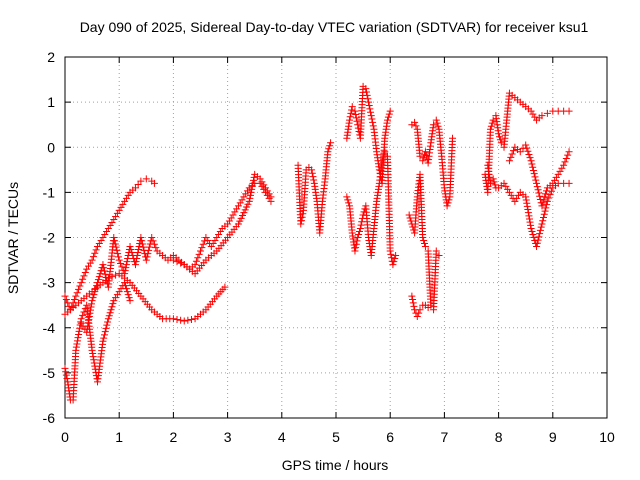 The width and height of the screenshot is (640, 480). Describe the element at coordinates (527, 142) in the screenshot. I see `series-prn-track-l` at that location.